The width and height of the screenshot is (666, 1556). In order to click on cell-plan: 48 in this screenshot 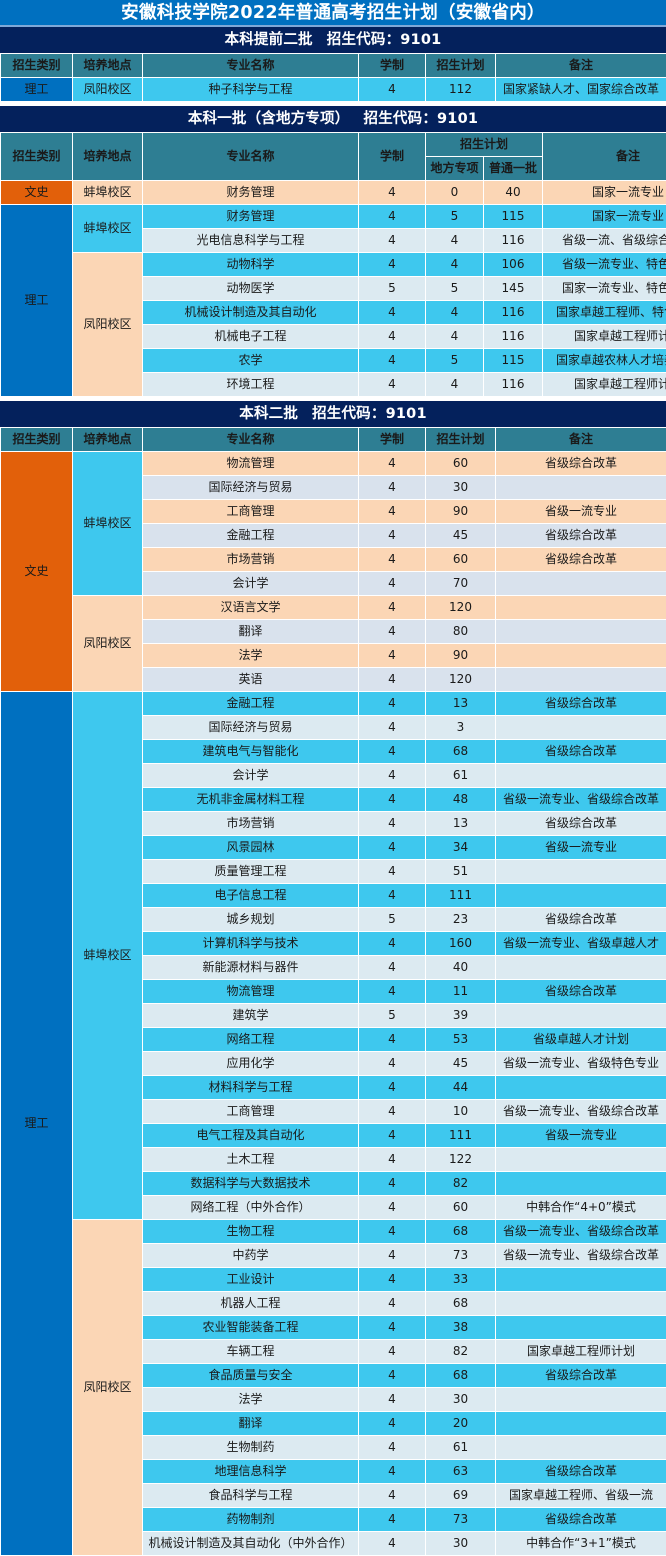, I will do `click(461, 800)`.